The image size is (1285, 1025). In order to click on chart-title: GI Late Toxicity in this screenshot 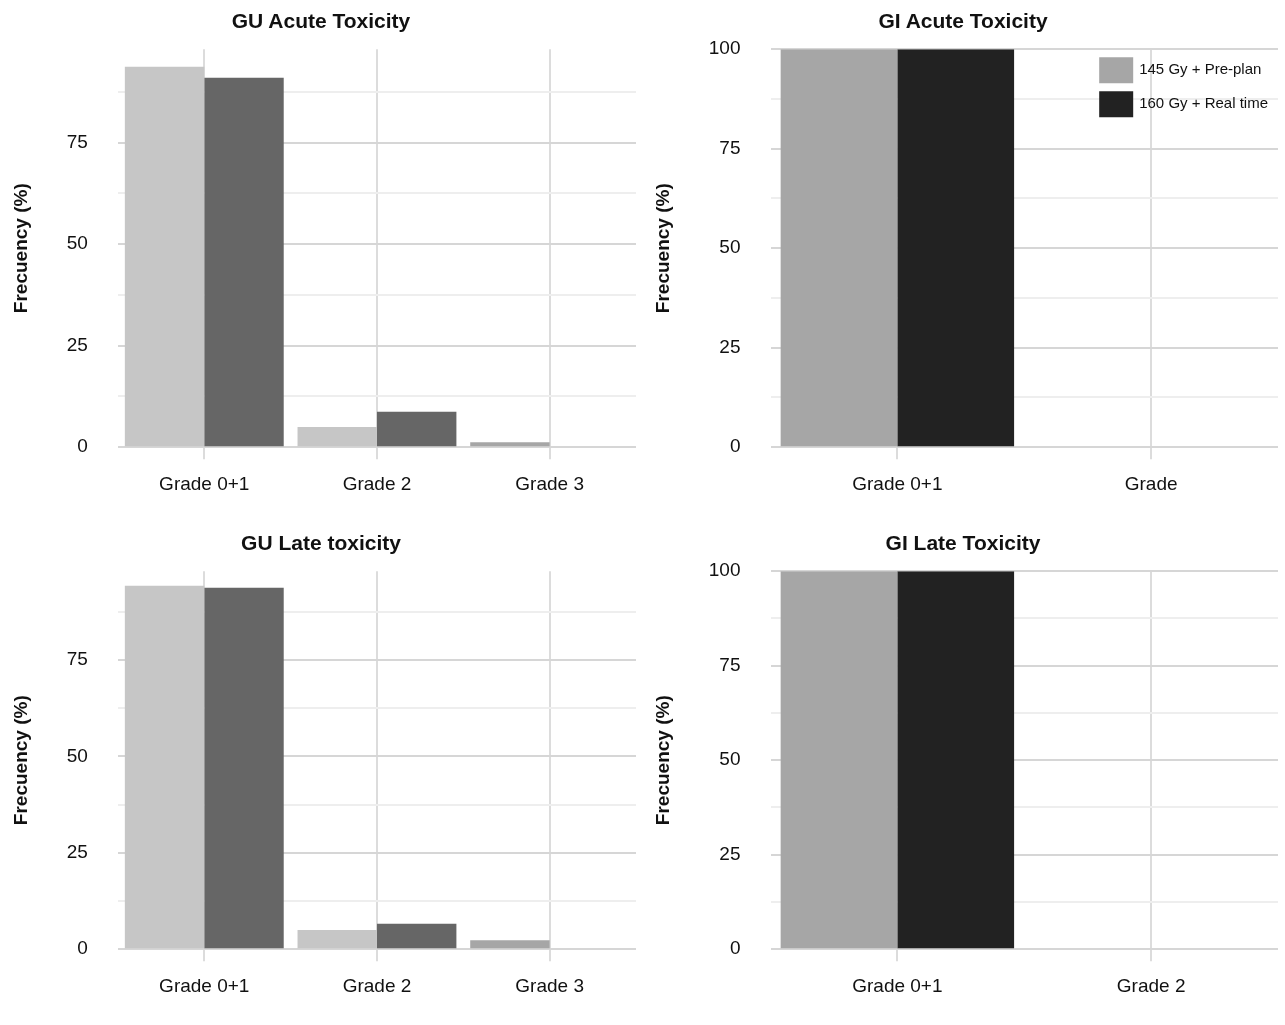, I will do `click(963, 543)`.